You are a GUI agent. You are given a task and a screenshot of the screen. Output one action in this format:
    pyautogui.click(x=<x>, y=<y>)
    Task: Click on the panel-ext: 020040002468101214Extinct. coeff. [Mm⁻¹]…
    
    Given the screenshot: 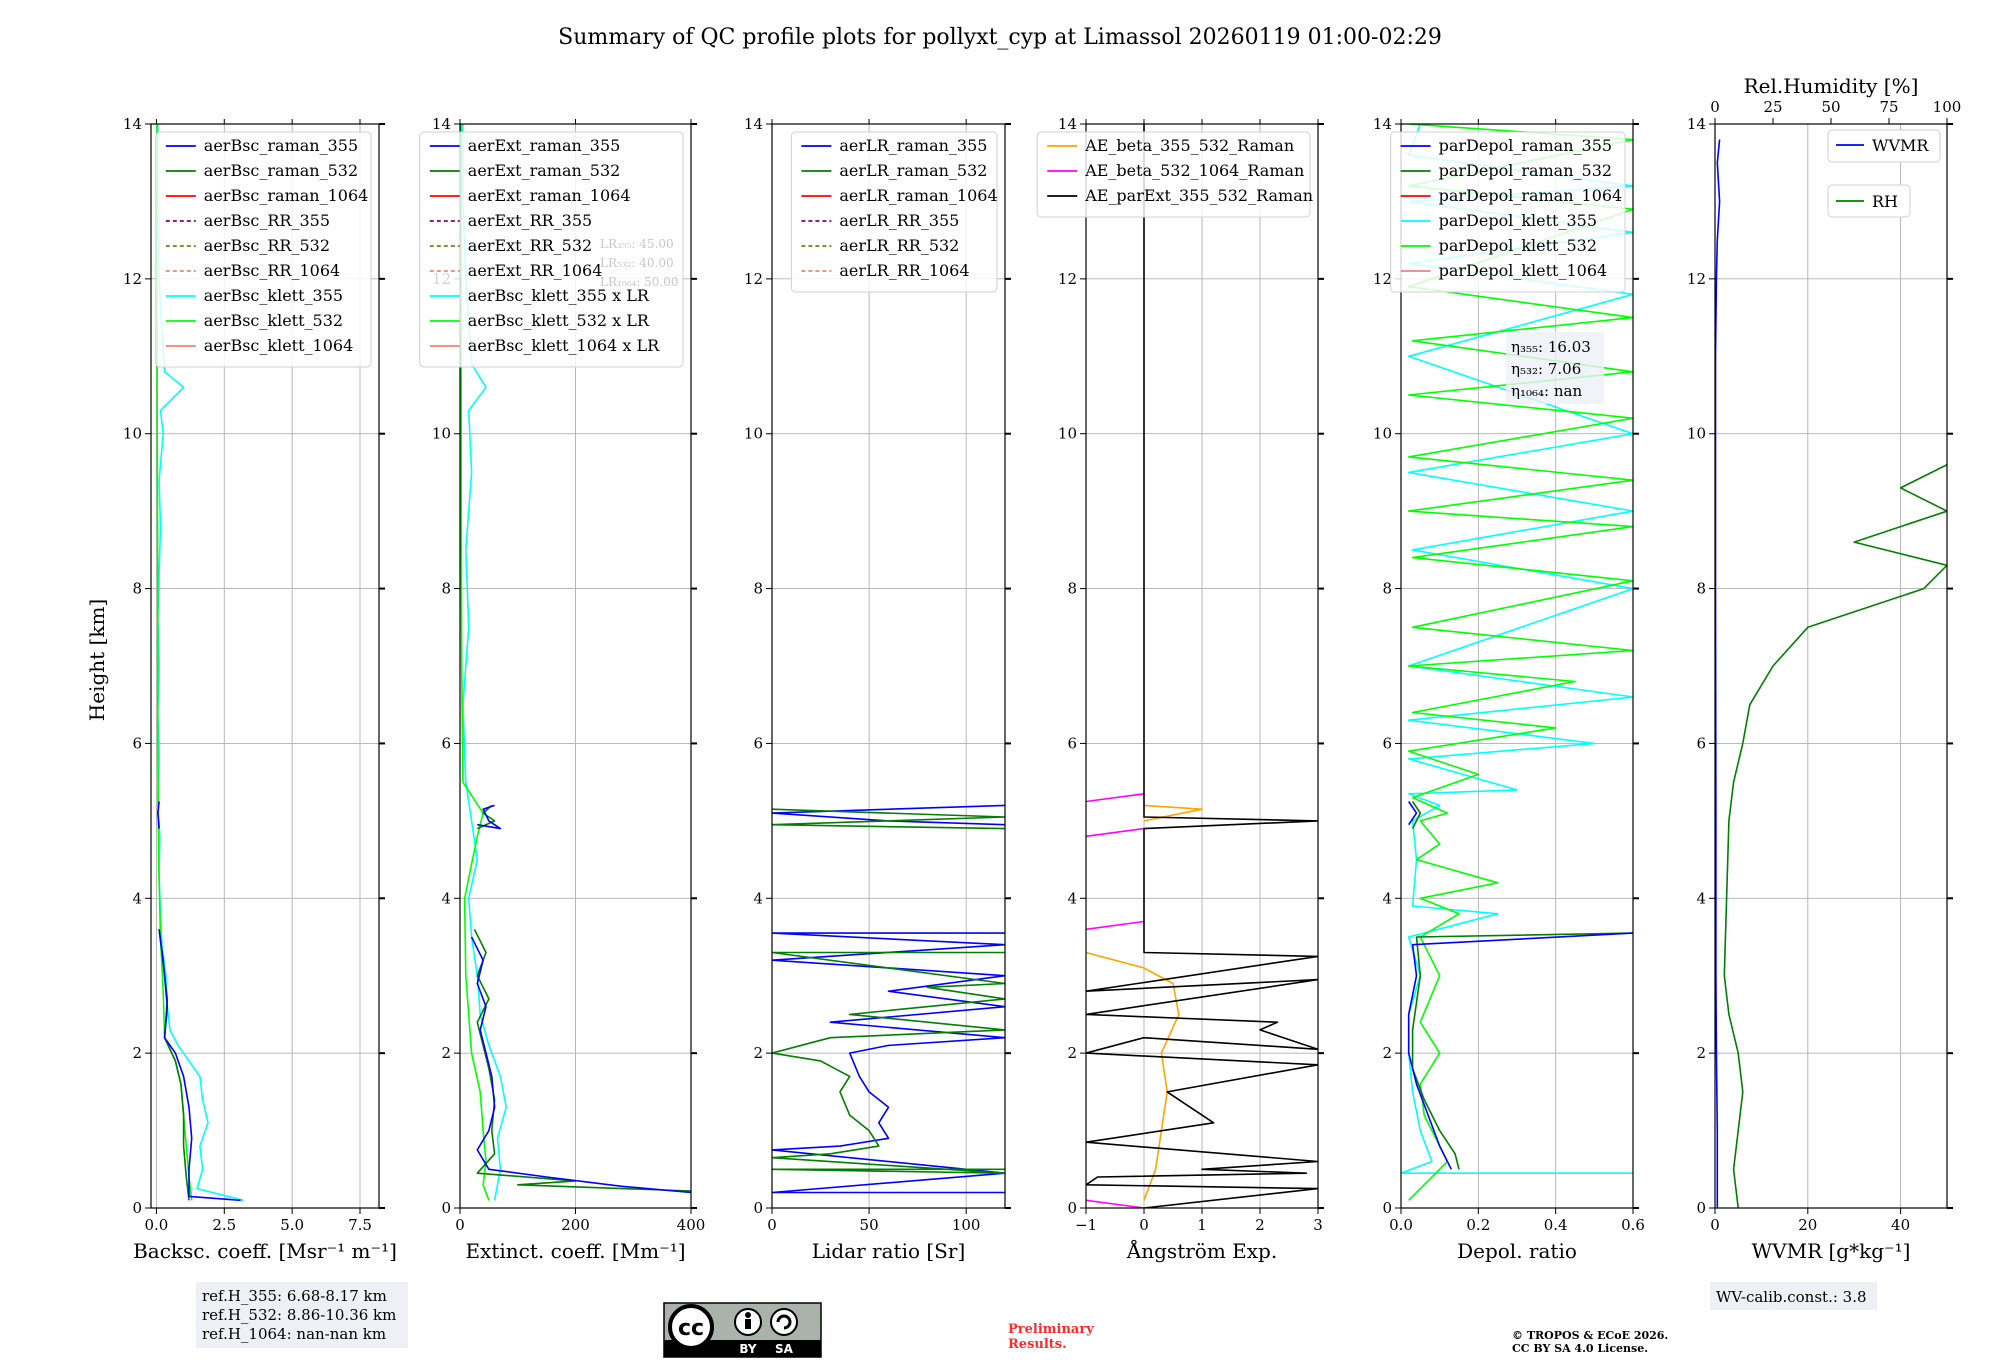 What is the action you would take?
    pyautogui.click(x=562, y=689)
    